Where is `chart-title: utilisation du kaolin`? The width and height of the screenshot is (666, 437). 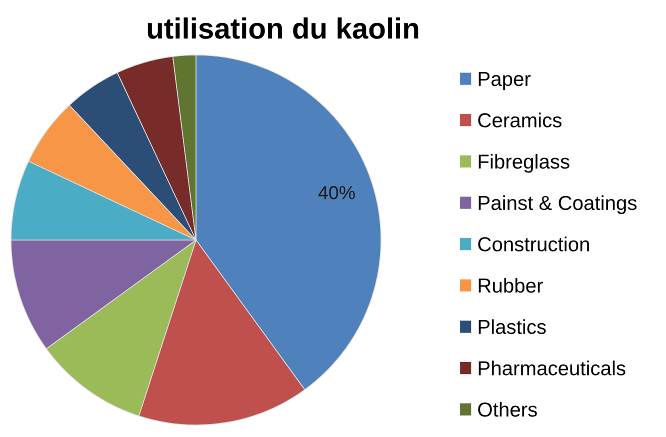
chart-title: utilisation du kaolin is located at coordinates (283, 28).